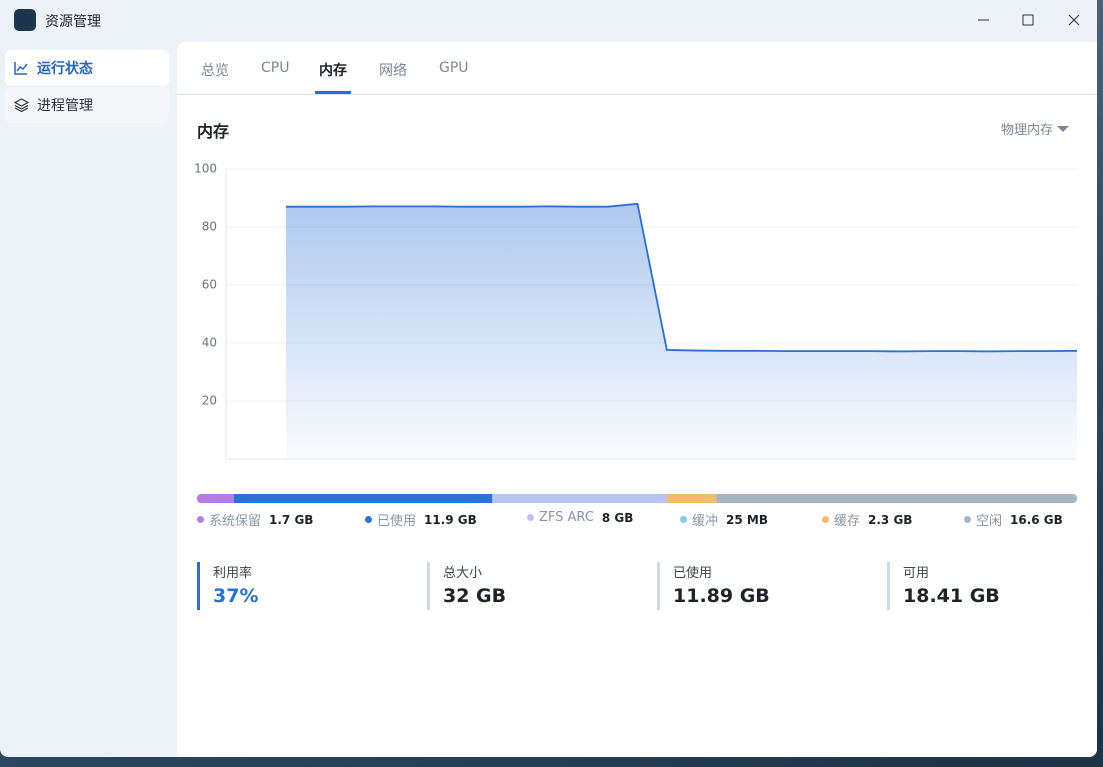 The width and height of the screenshot is (1103, 767). What do you see at coordinates (205, 169) in the screenshot?
I see `y-tick-label: 100` at bounding box center [205, 169].